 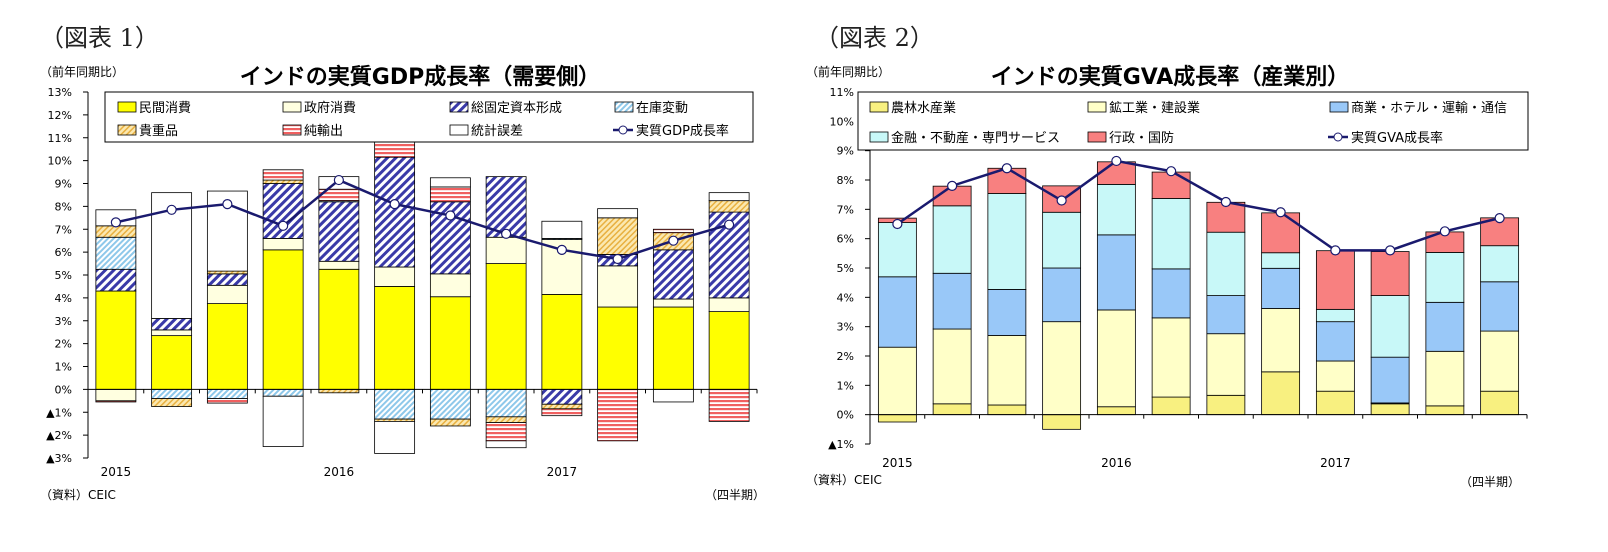 What do you see at coordinates (1061, 200) in the screenshot?
I see `growth-rate-point-2015Q4` at bounding box center [1061, 200].